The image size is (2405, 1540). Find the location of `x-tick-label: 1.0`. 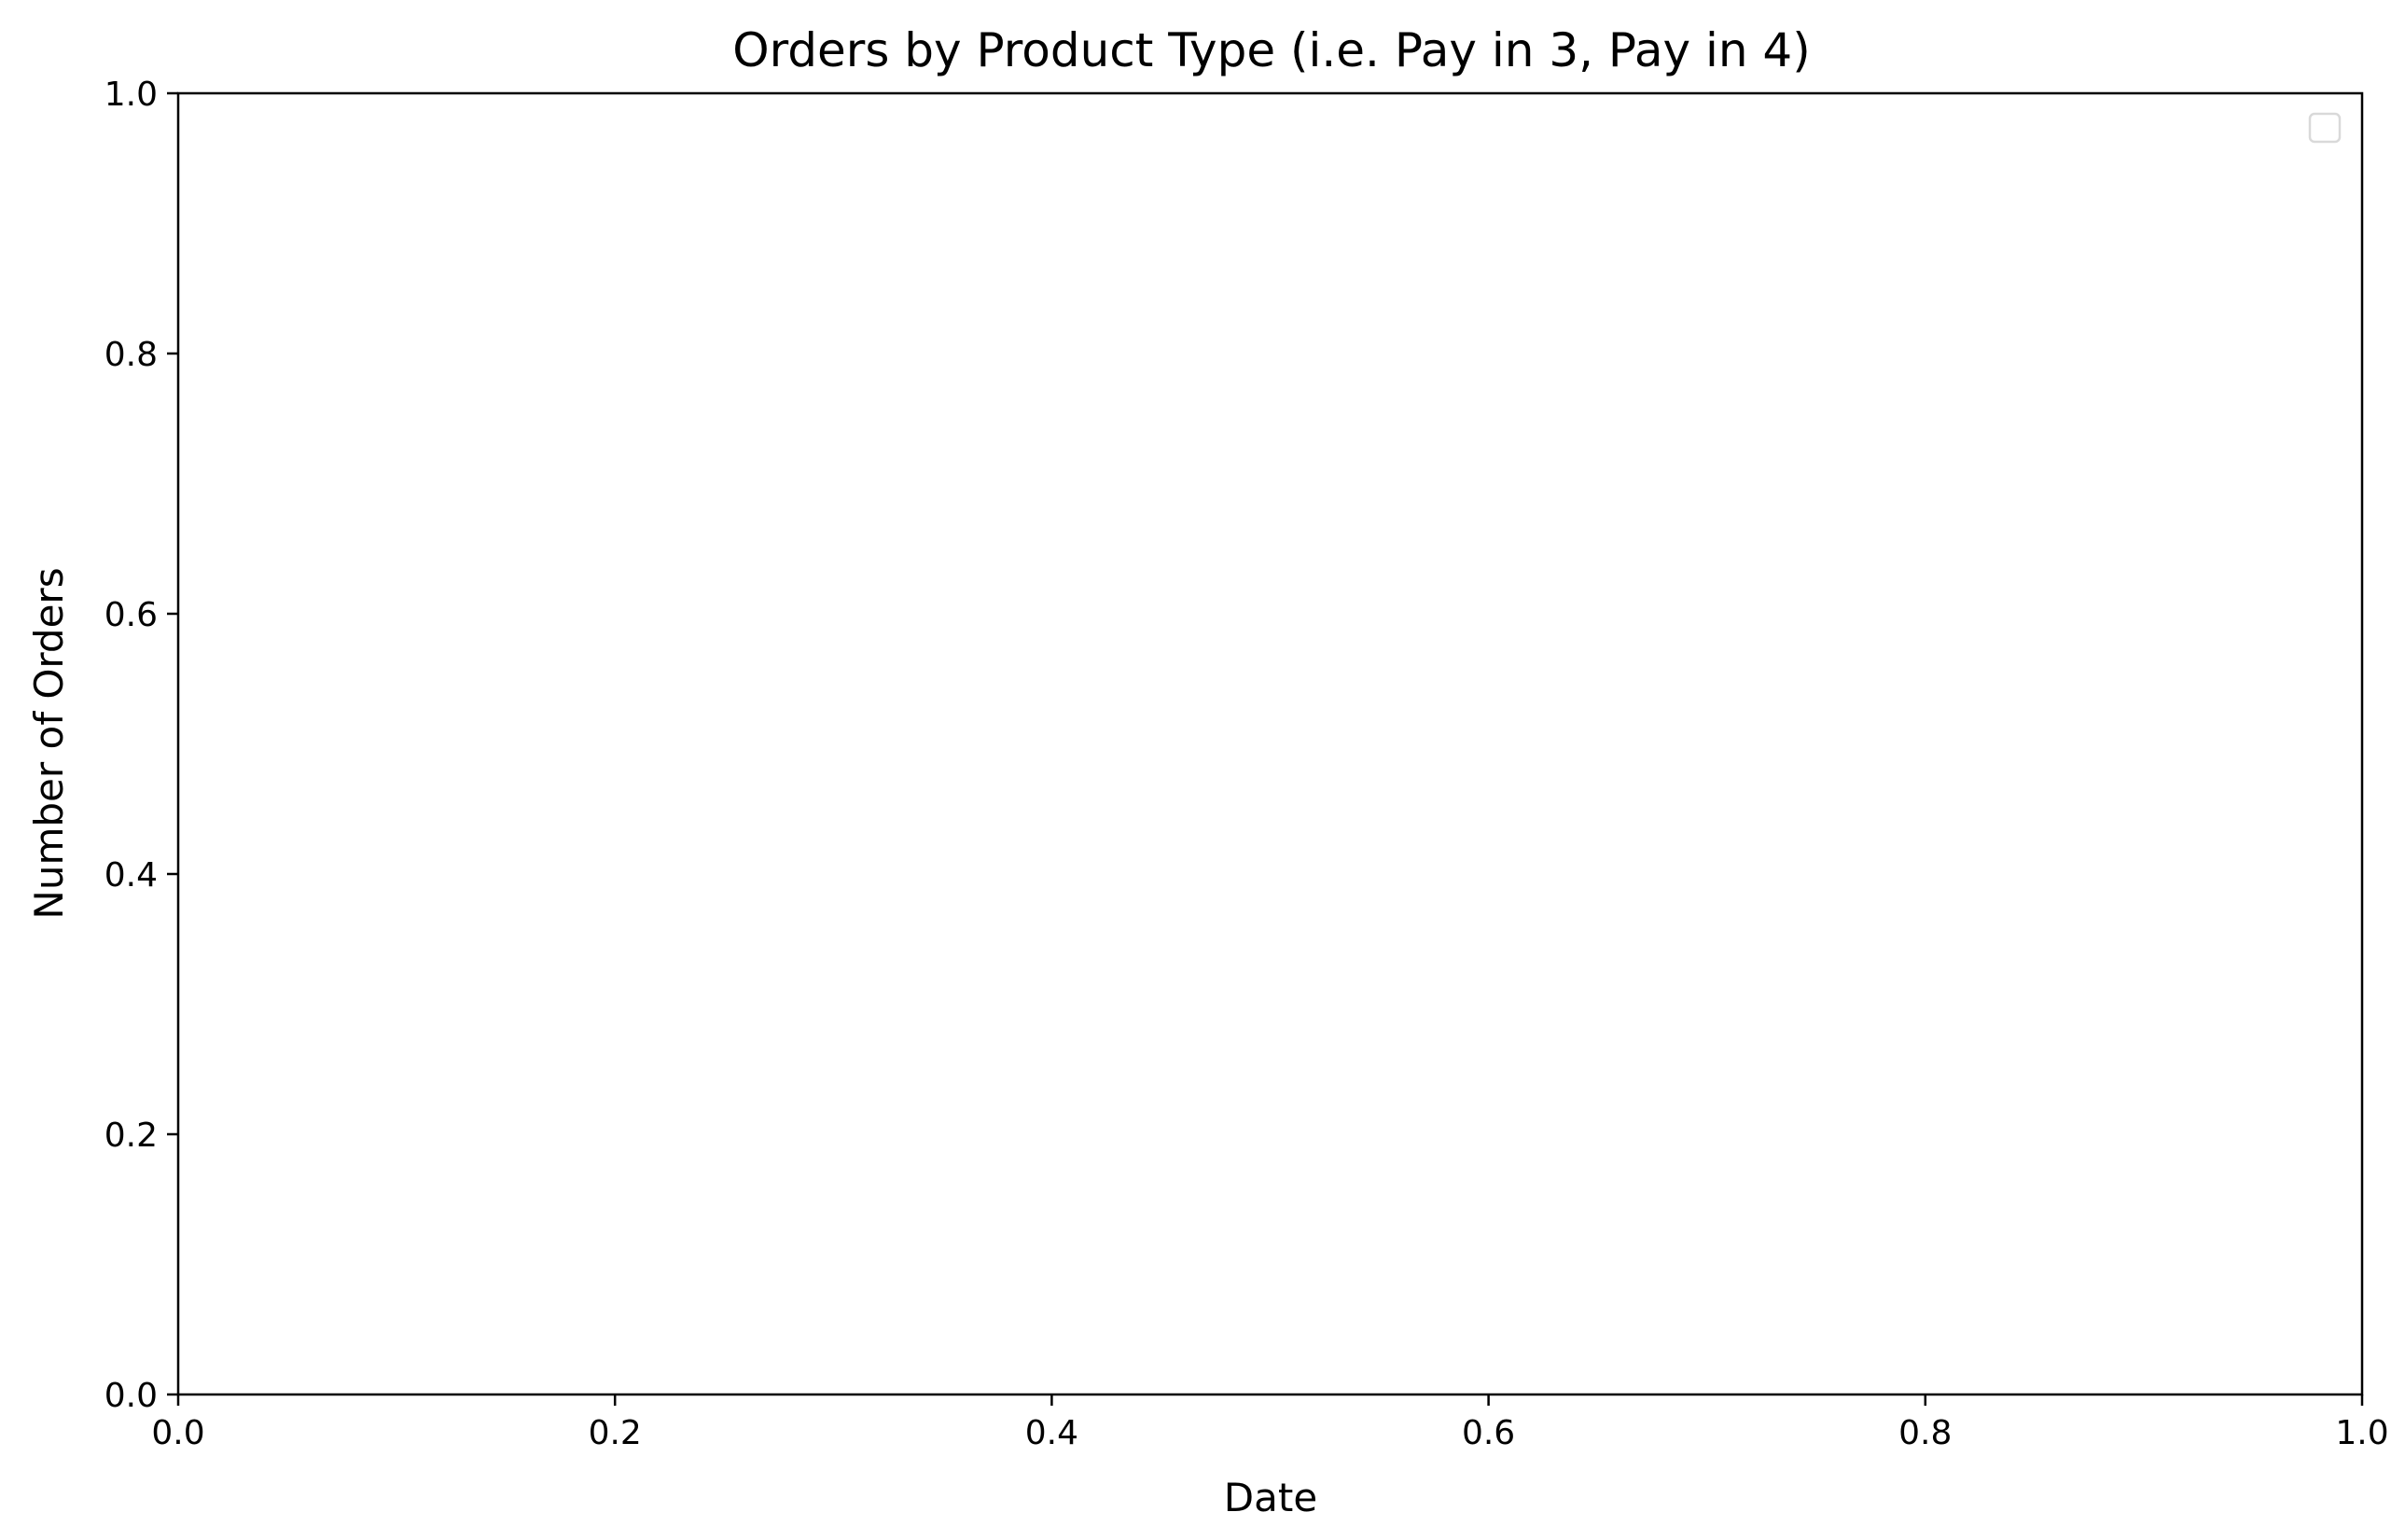

x-tick-label: 1.0 is located at coordinates (2361, 1433).